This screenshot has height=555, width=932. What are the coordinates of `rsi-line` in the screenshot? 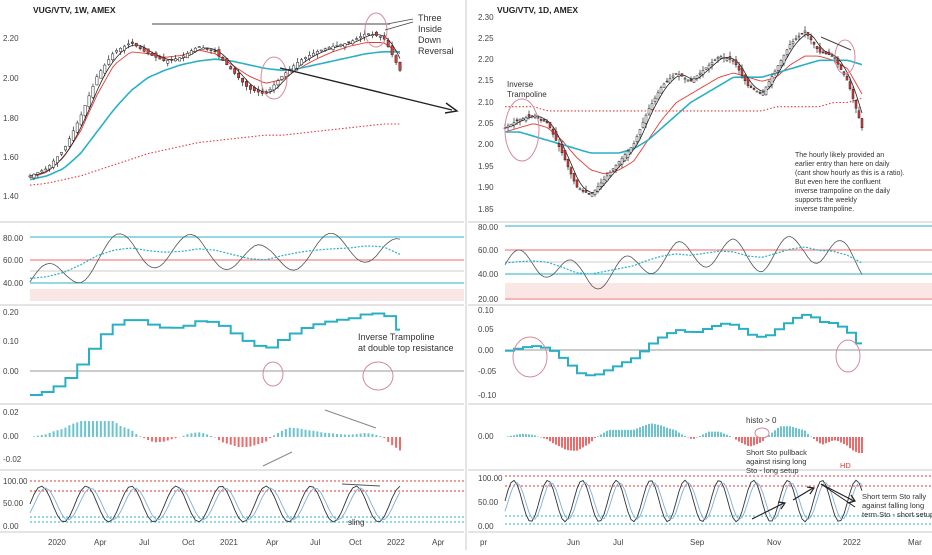 It's located at (683, 263).